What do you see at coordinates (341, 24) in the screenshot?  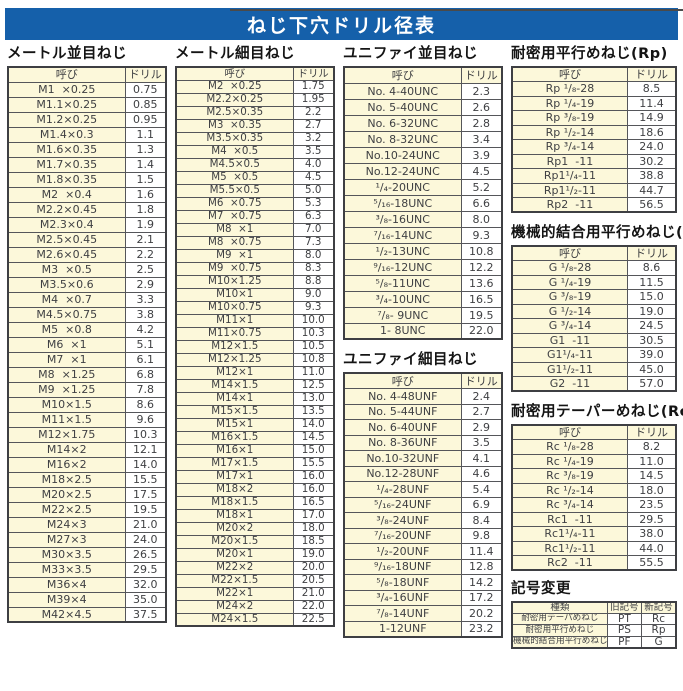 I see `title-bar: ねじ下穴ドリル径表` at bounding box center [341, 24].